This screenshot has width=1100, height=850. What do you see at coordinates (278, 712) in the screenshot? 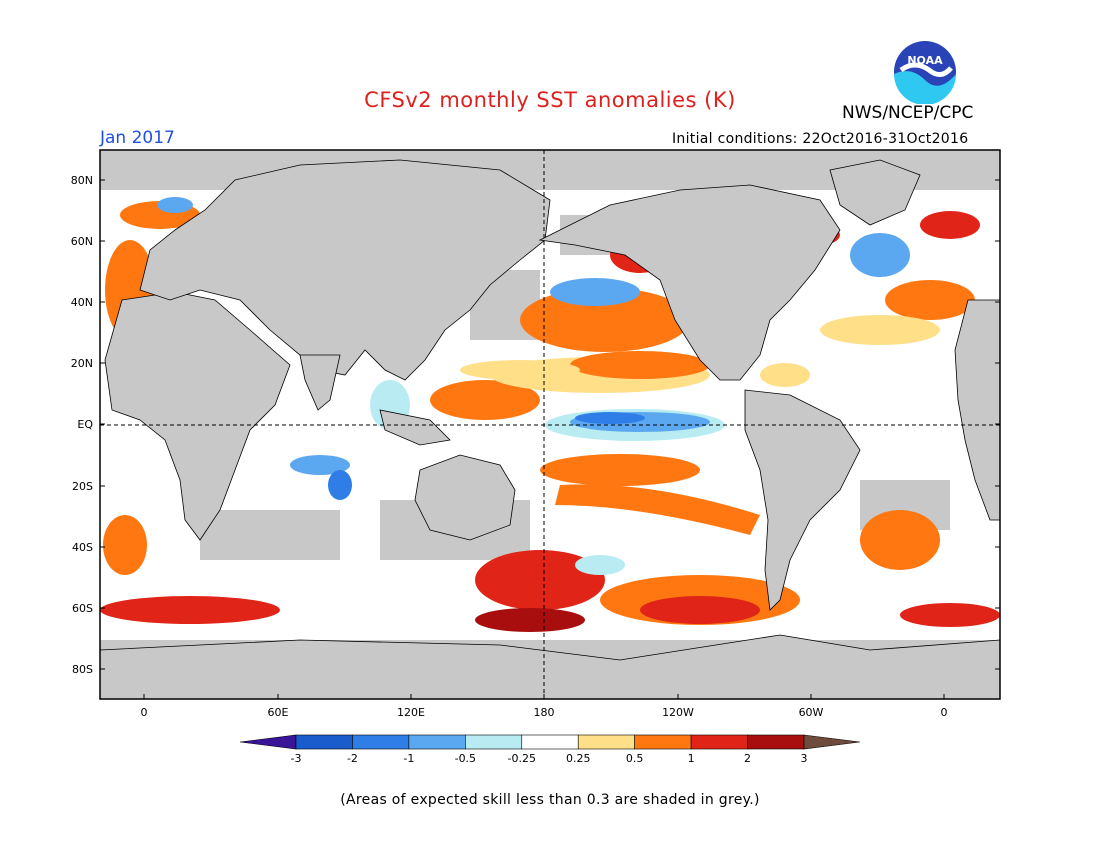
I see `lon-label: 60E` at bounding box center [278, 712].